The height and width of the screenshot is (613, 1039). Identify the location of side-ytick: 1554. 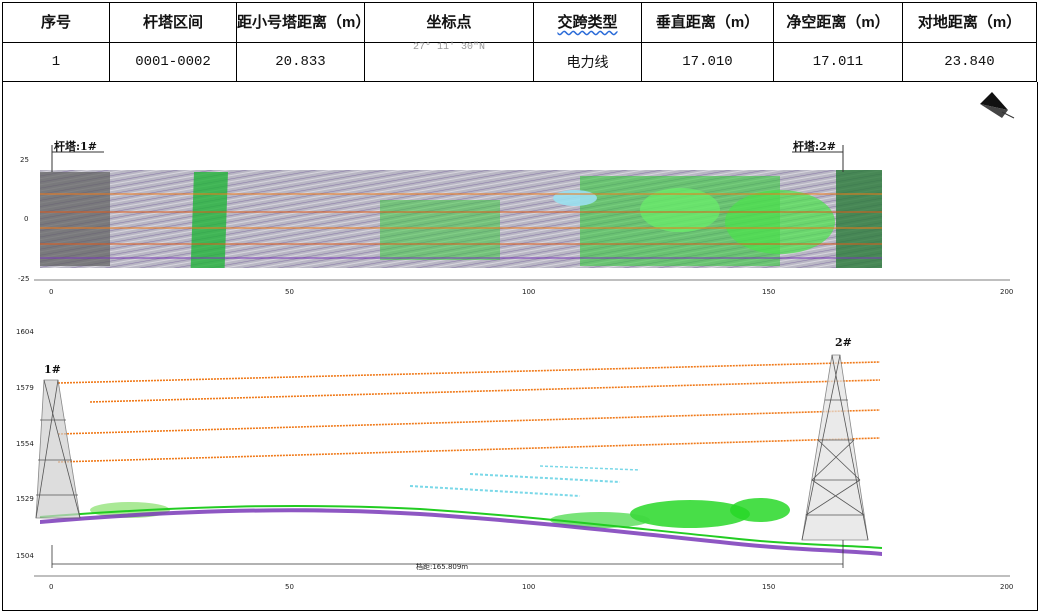
(25, 444).